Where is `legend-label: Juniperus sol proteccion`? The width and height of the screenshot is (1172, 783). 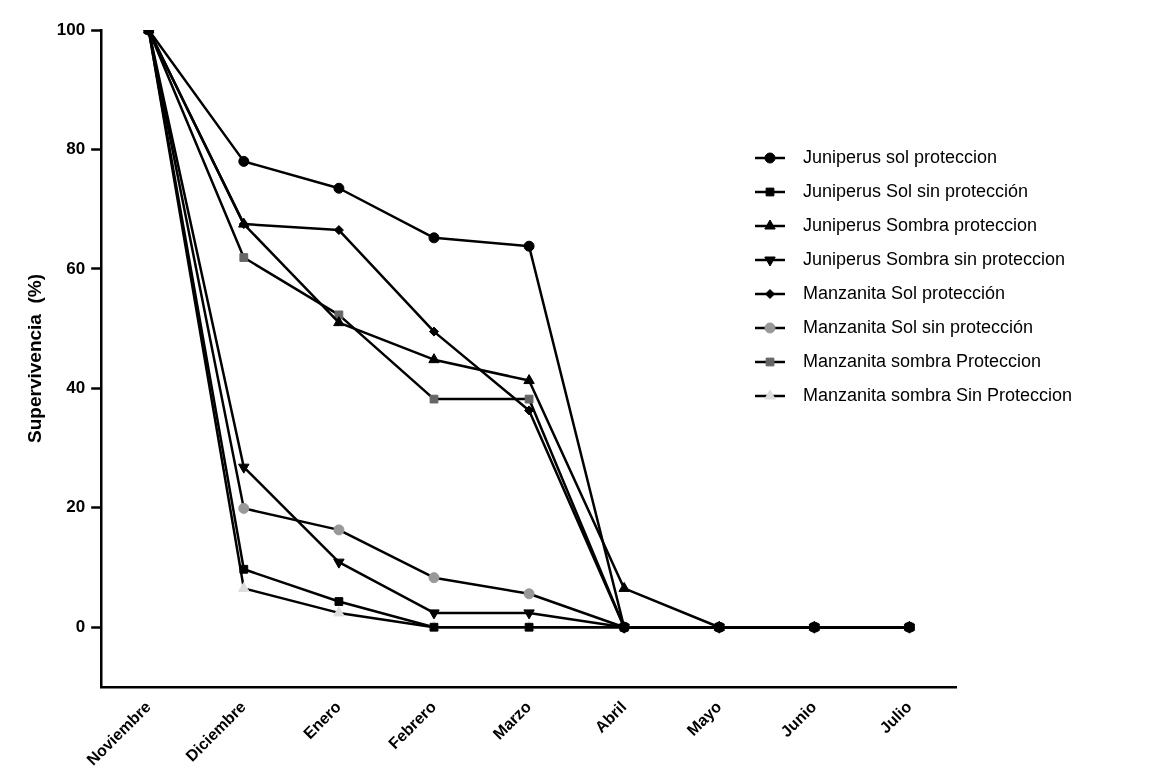
legend-label: Juniperus sol proteccion is located at coordinates (900, 156).